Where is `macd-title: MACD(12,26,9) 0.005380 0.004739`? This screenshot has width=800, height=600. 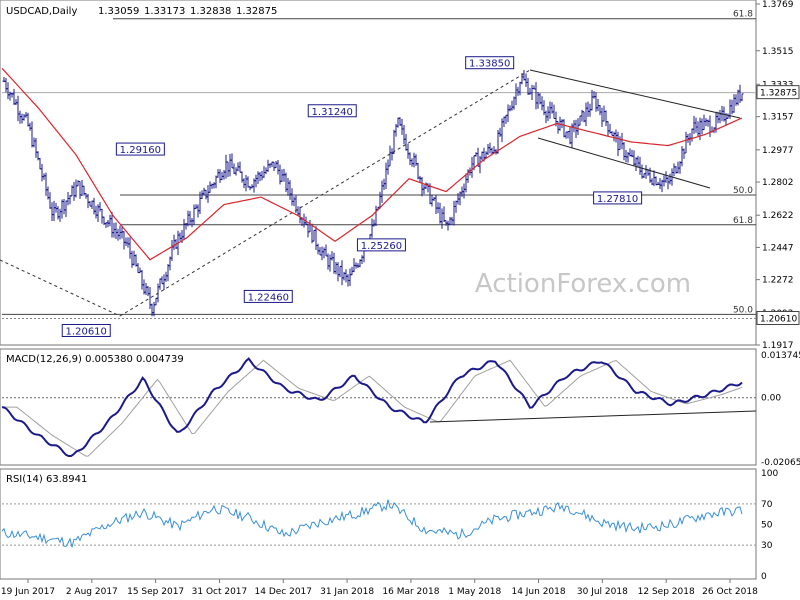 macd-title: MACD(12,26,9) 0.005380 0.004739 is located at coordinates (95, 359).